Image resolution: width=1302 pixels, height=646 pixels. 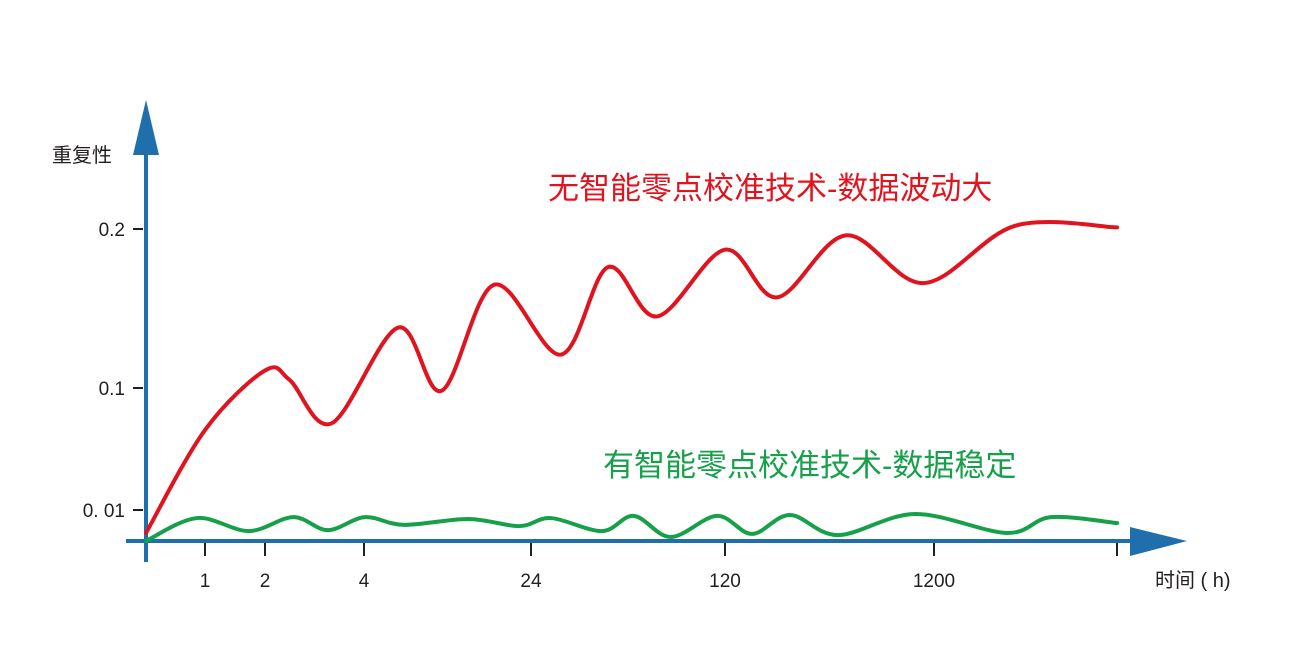 I want to click on y-axis-title: 重复性, so click(x=82, y=155).